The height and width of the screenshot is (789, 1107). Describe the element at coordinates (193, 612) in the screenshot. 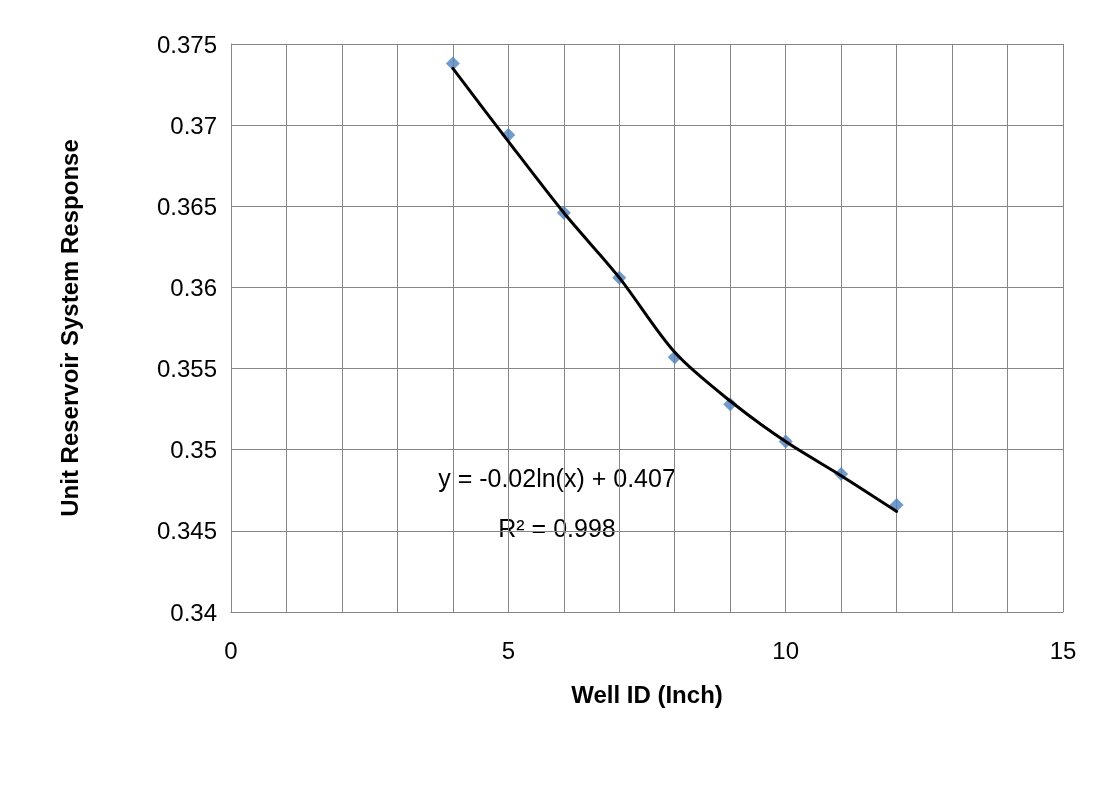

I see `y-tick-label: 0.34` at that location.